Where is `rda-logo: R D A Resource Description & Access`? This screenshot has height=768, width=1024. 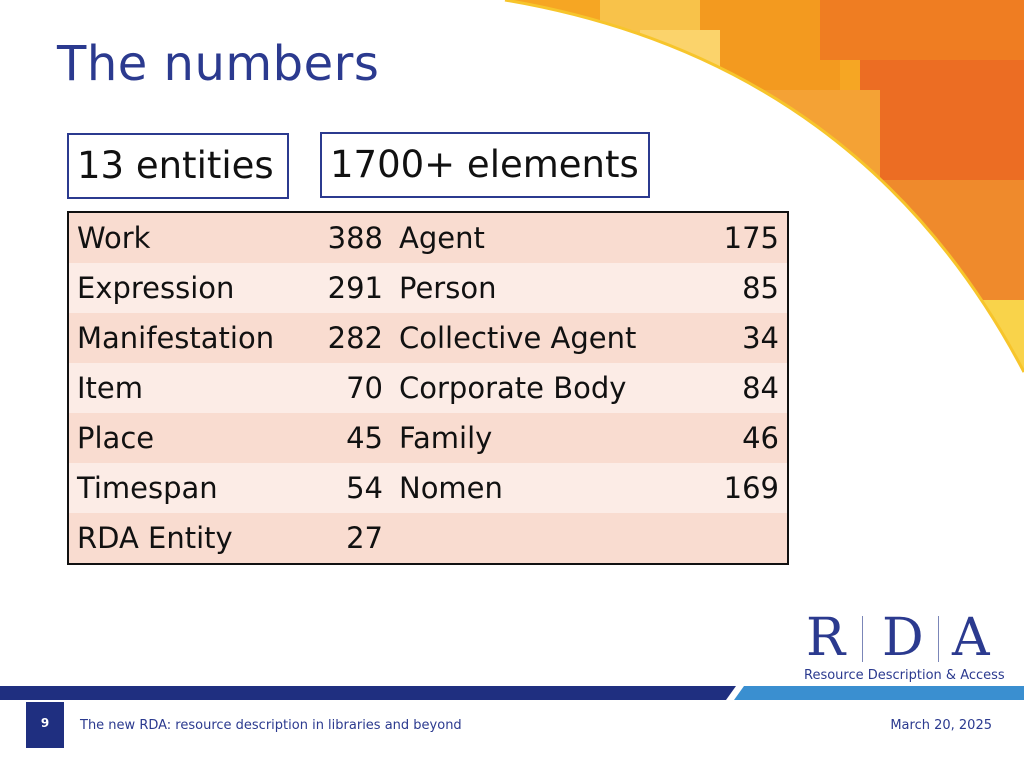
rda-logo: R D A Resource Description & Access is located at coordinates (903, 650).